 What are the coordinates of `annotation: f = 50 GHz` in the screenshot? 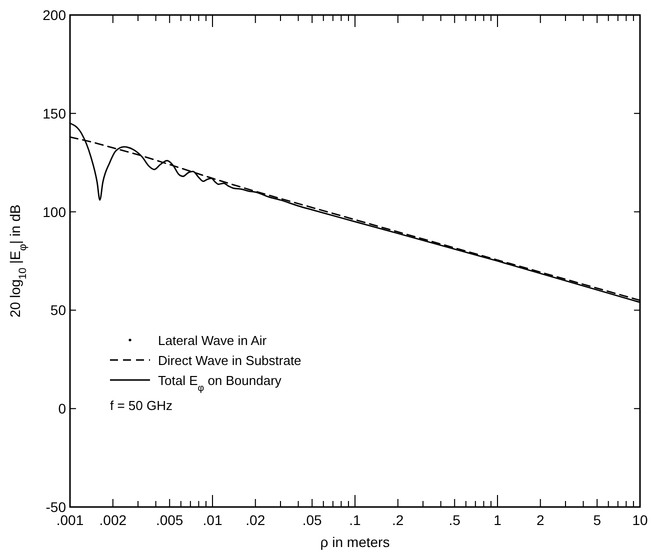 It's located at (141, 405).